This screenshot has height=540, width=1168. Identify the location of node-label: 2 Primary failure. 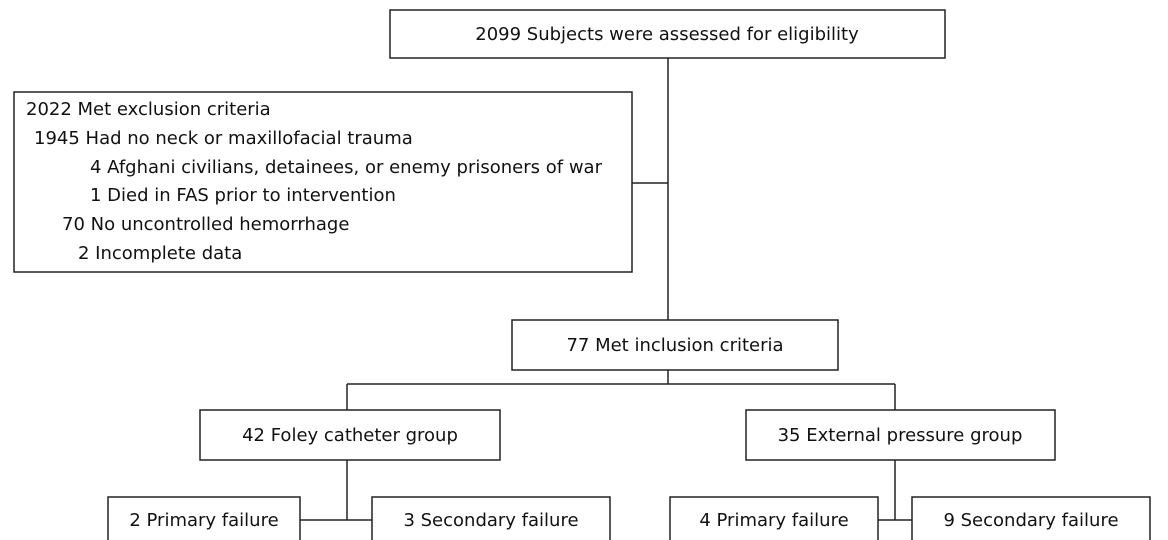
(203, 520).